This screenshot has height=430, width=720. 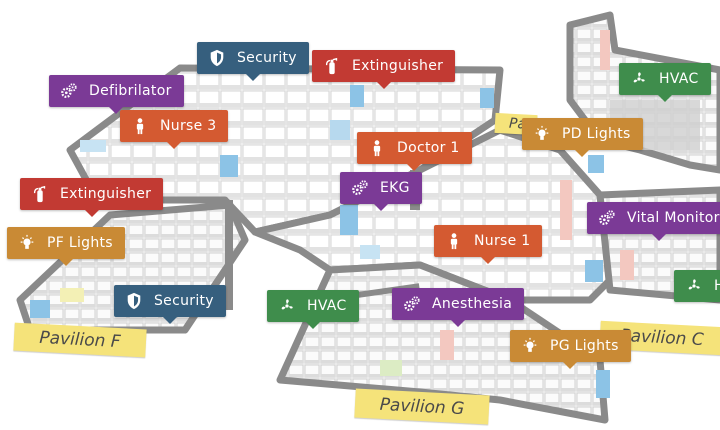 I want to click on marker-security-bottom: Security, so click(x=170, y=304).